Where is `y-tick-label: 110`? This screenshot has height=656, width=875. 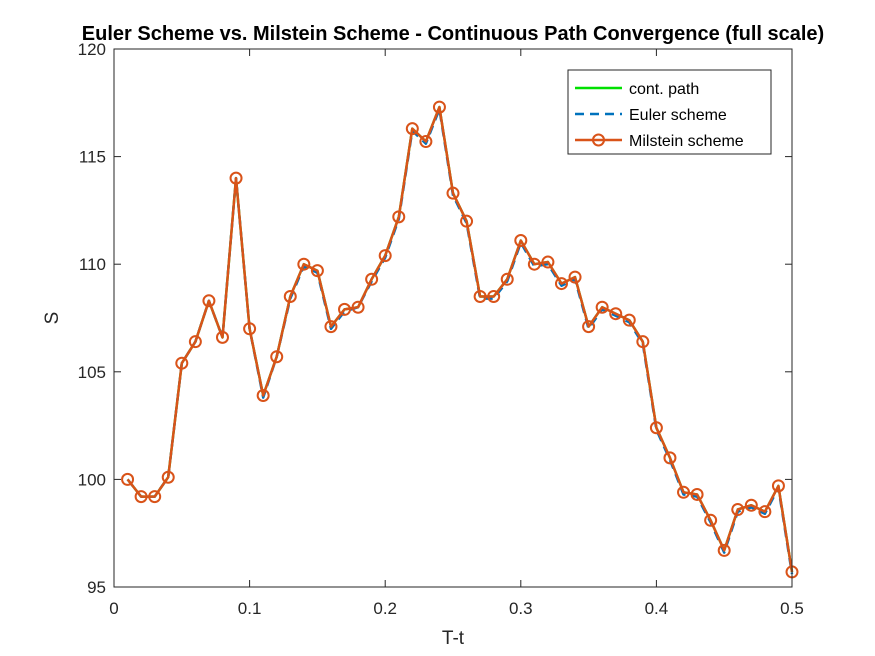 y-tick-label: 110 is located at coordinates (92, 264).